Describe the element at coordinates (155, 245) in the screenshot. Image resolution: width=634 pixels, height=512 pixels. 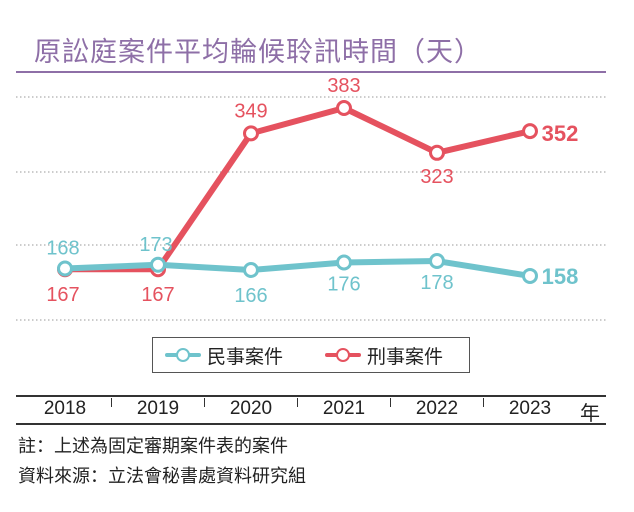
I see `data-label-civil-2019: 173` at that location.